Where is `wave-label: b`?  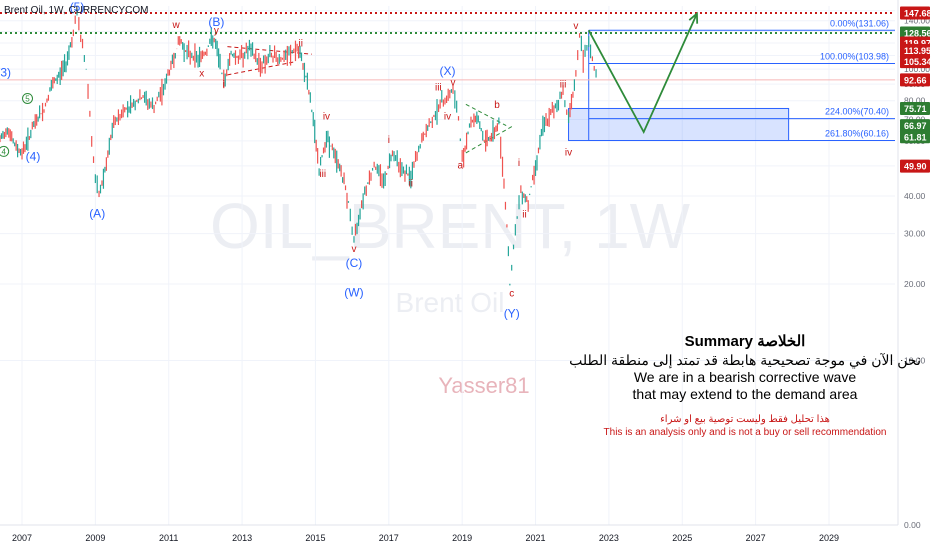 wave-label: b is located at coordinates (497, 105).